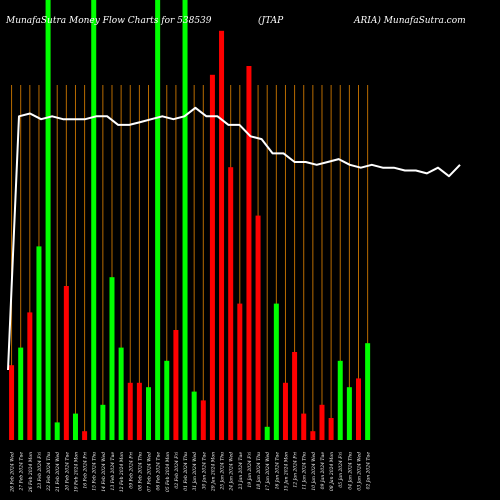 The width and height of the screenshot is (500, 500). Describe the element at coordinates (296, 469) in the screenshot. I see `x-tick-label: 12 Jan 2024 Fri` at that location.